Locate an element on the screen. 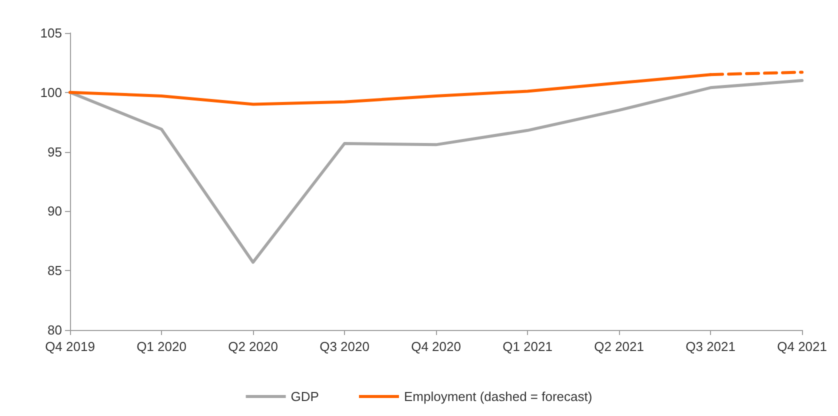  legend-label: GDP is located at coordinates (304, 396).